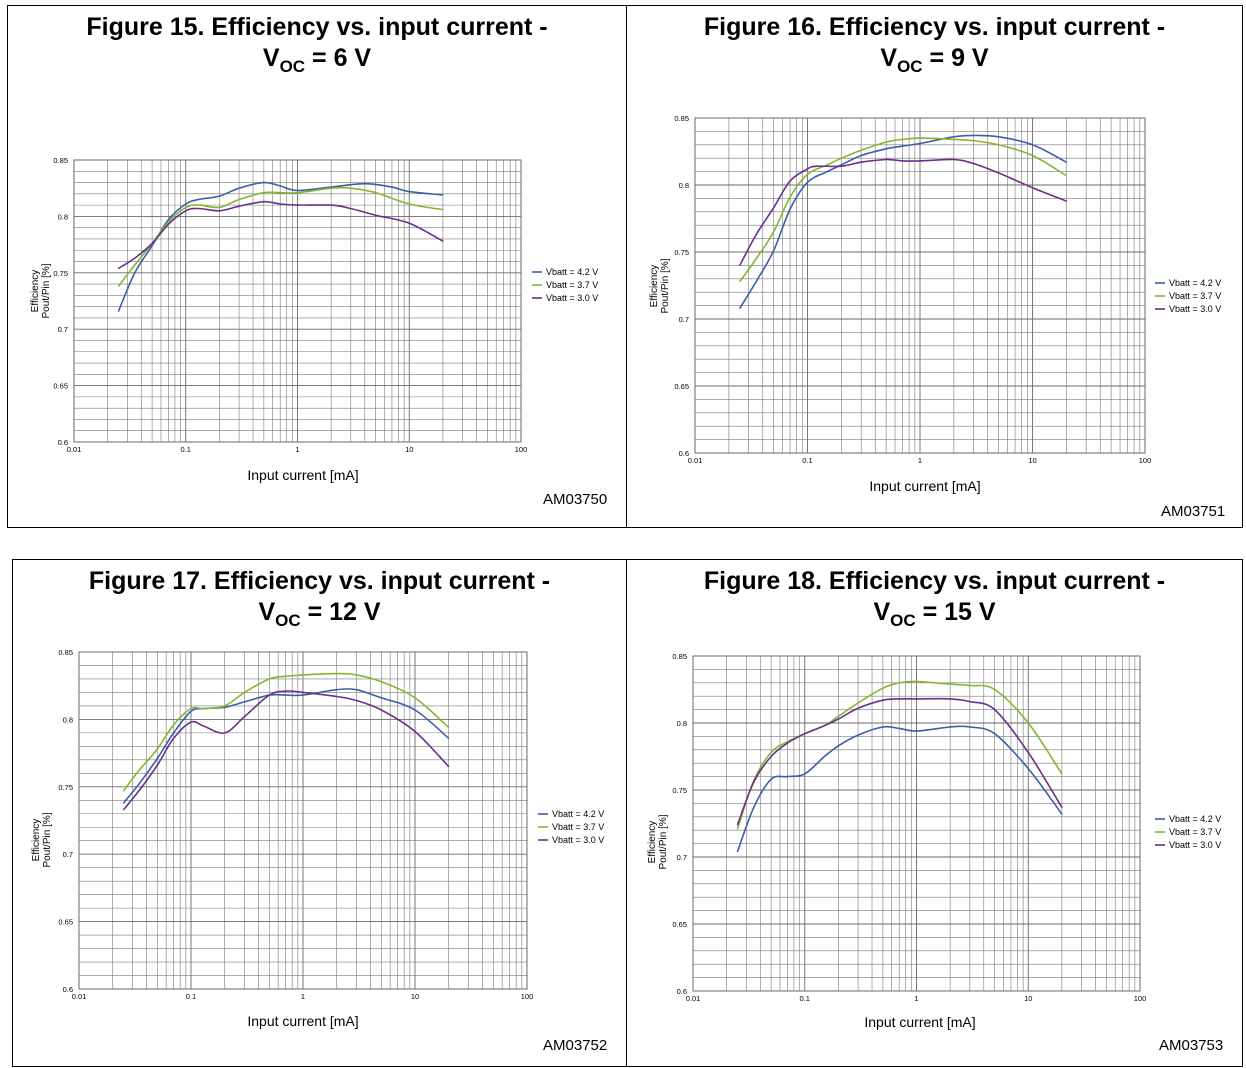 This screenshot has height=1068, width=1246. I want to click on figure-code: AM03751, so click(1193, 511).